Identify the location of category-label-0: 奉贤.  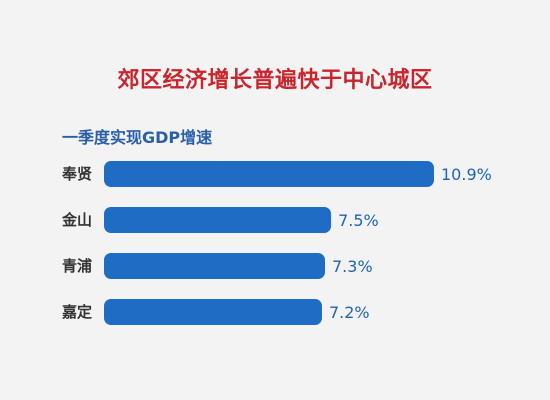
(76, 174).